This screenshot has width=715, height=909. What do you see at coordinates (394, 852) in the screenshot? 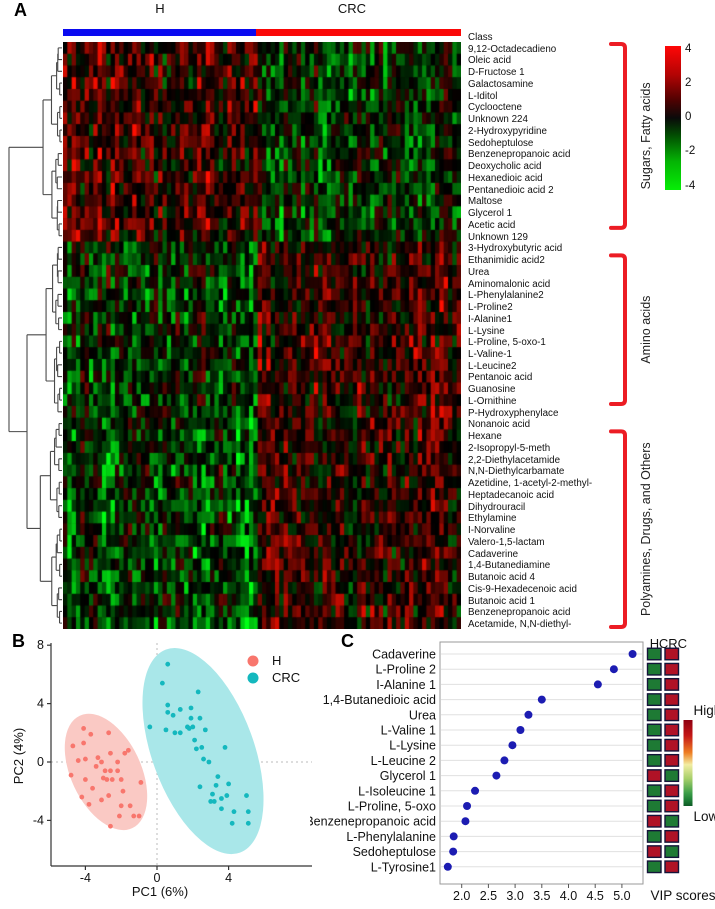
I see `vip-category-label: Sedoheptulose` at bounding box center [394, 852].